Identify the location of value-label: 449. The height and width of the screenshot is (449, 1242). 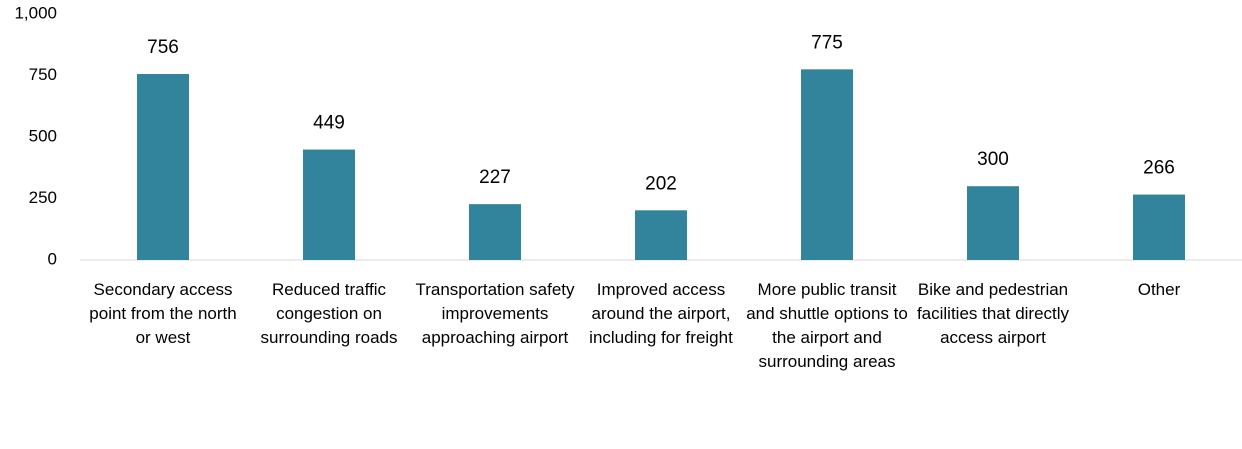
(329, 123).